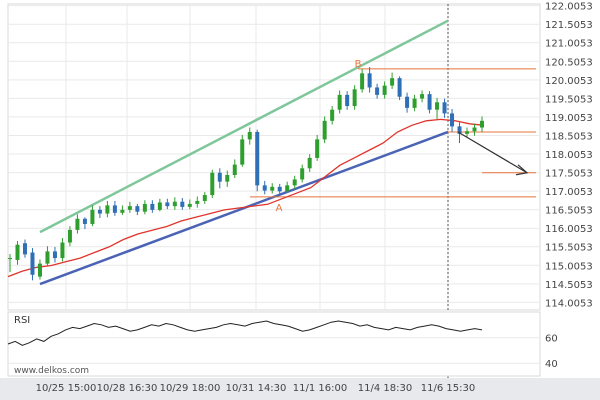 The width and height of the screenshot is (600, 400). What do you see at coordinates (551, 339) in the screenshot?
I see `rsi-tick-label: 60` at bounding box center [551, 339].